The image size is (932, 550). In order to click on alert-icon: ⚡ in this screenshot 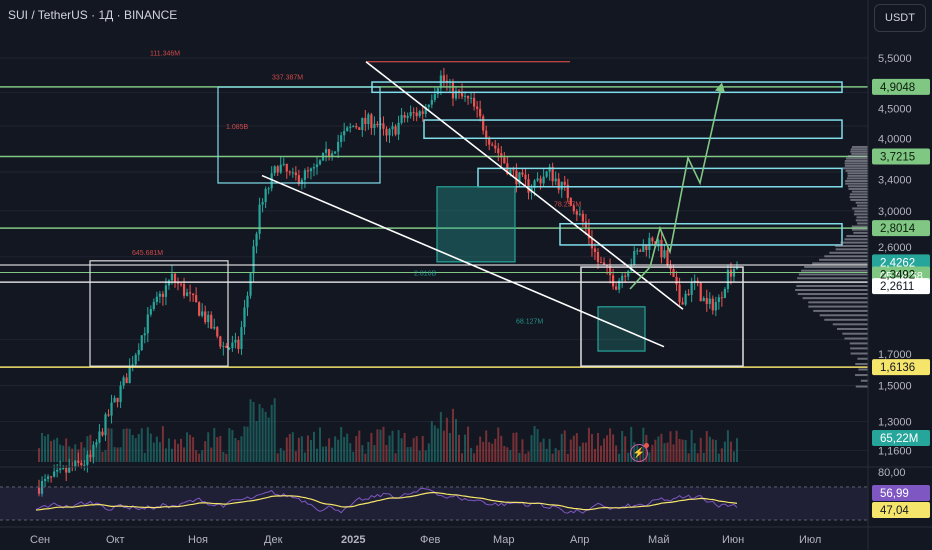, I will do `click(639, 452)`.